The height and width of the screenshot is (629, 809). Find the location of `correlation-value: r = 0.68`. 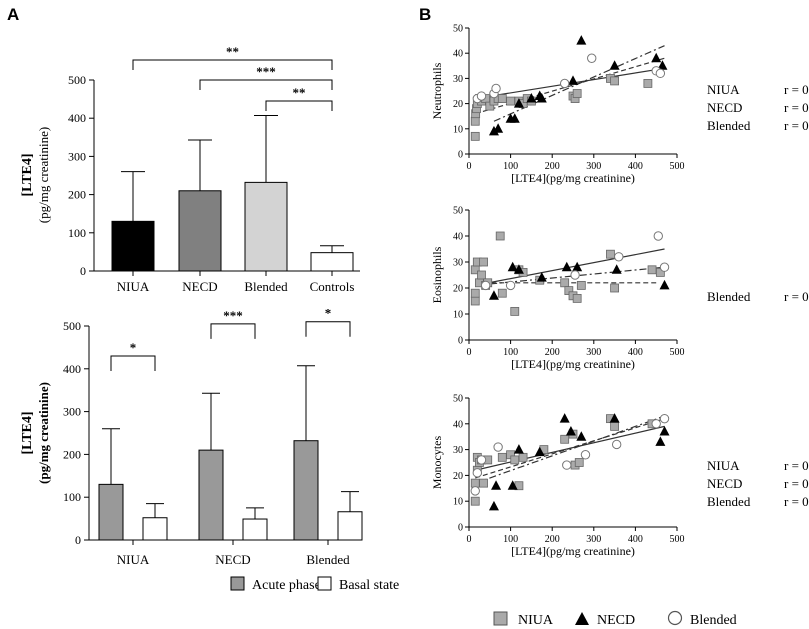

correlation-value: r = 0.68 is located at coordinates (796, 296).